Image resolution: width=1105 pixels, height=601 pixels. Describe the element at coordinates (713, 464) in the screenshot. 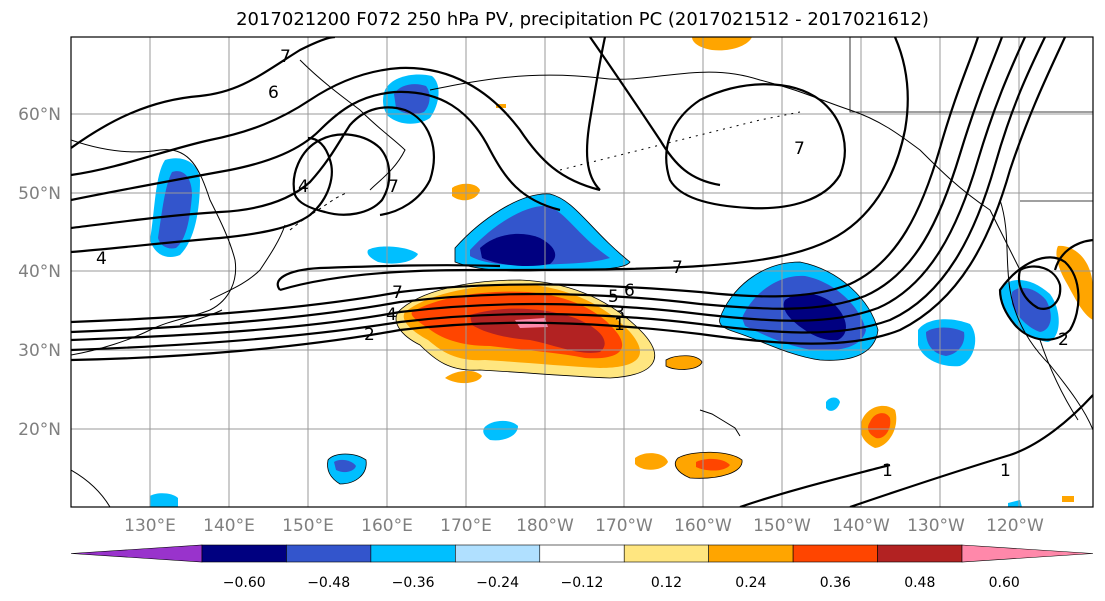

I see `positive-anomaly-5-red` at that location.